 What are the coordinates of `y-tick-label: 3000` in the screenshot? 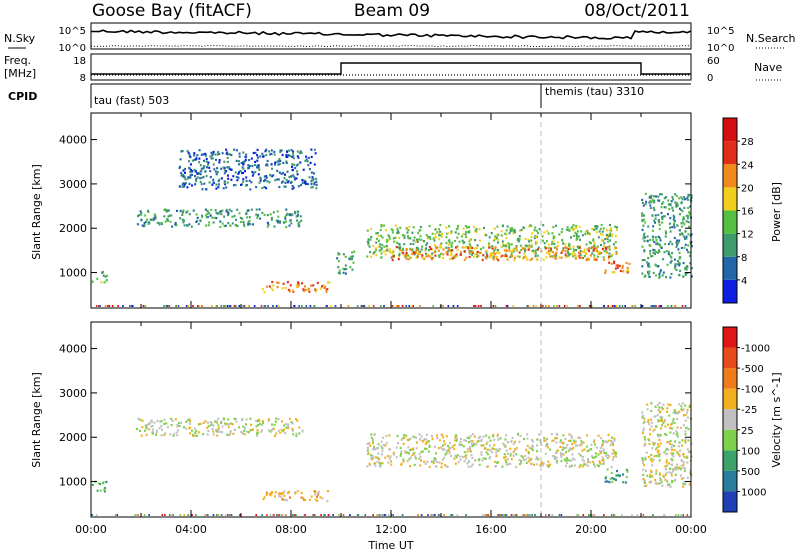 It's located at (73, 393).